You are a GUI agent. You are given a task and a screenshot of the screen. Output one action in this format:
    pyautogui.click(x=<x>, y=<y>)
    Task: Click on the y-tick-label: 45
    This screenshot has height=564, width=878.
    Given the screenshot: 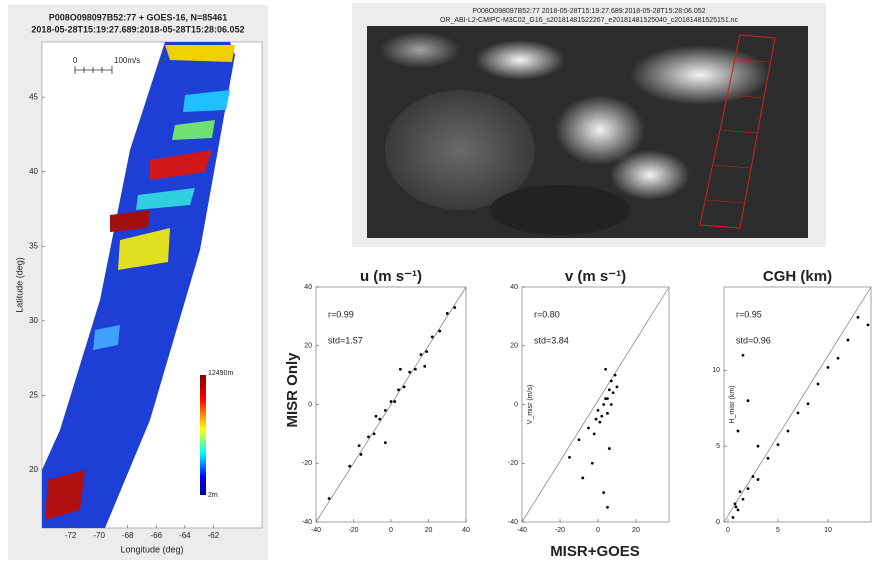 What is the action you would take?
    pyautogui.click(x=33, y=96)
    